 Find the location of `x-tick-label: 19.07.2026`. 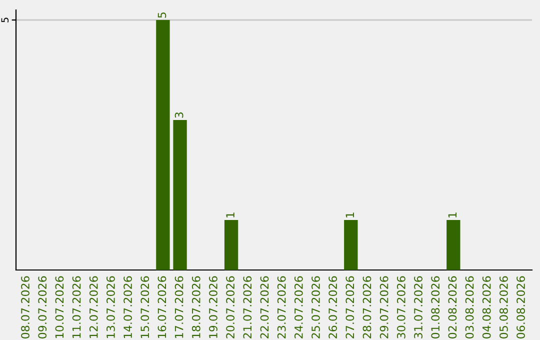

x-tick-label: 19.07.2026 is located at coordinates (213, 307).